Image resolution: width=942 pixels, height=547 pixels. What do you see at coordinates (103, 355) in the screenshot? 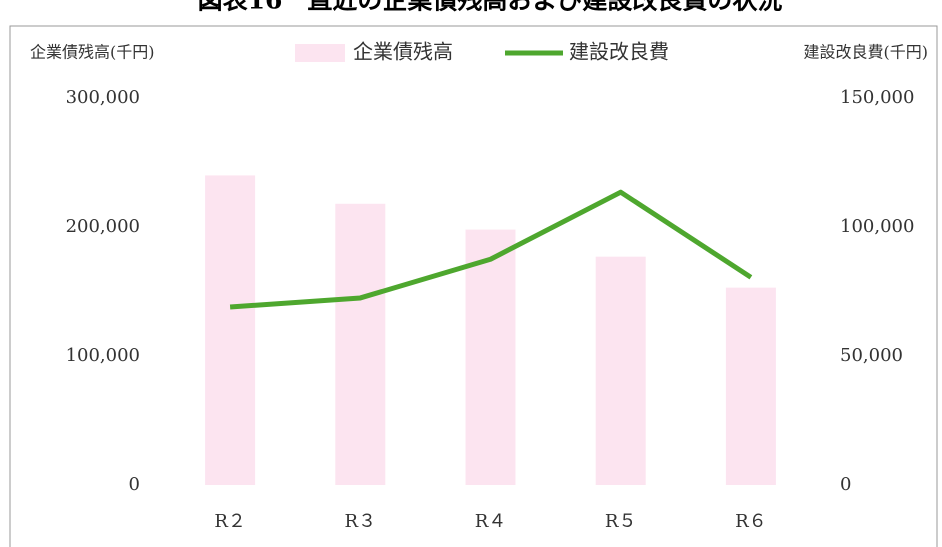
I see `y-tick-label: 100,000` at bounding box center [103, 355].